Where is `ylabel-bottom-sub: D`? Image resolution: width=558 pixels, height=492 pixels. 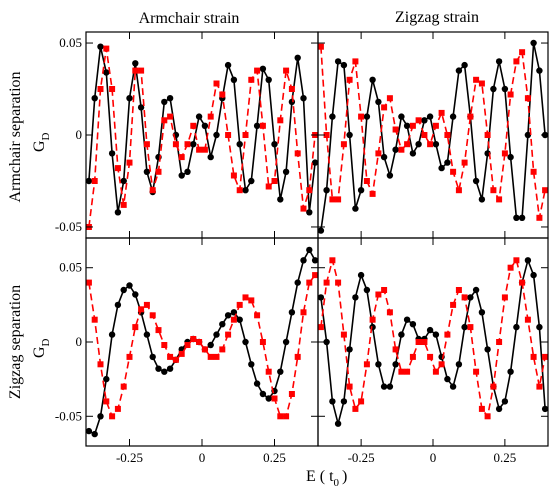 ylabel-bottom-sub: D is located at coordinates (46, 342).